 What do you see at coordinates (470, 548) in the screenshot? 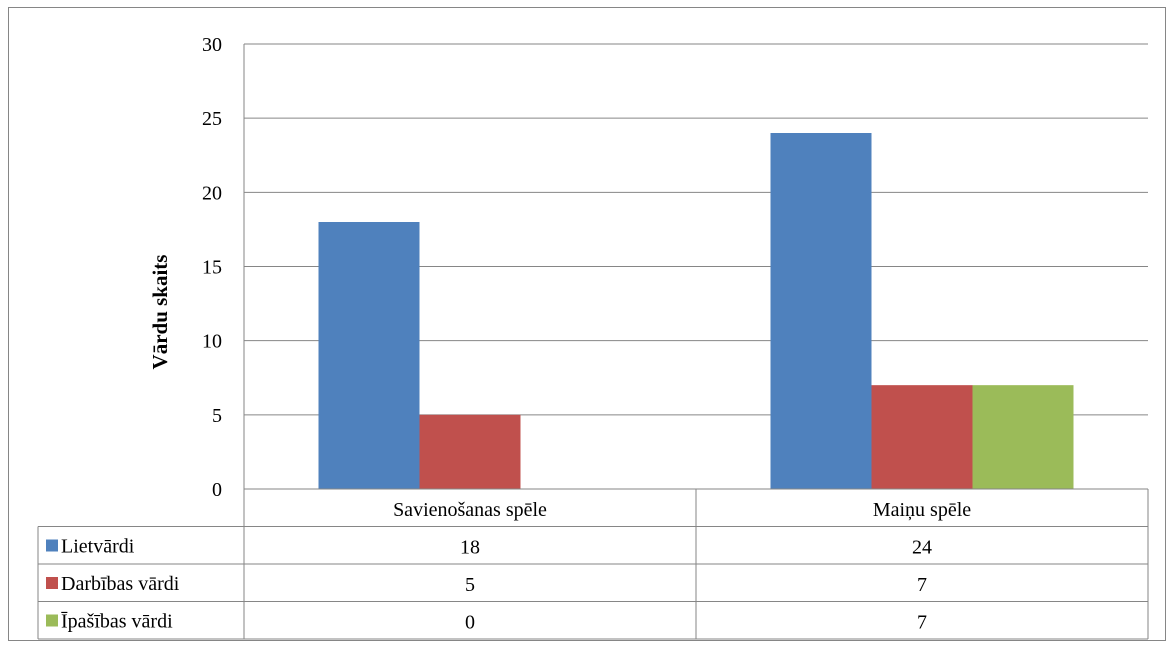
I see `table-value: 18` at bounding box center [470, 548].